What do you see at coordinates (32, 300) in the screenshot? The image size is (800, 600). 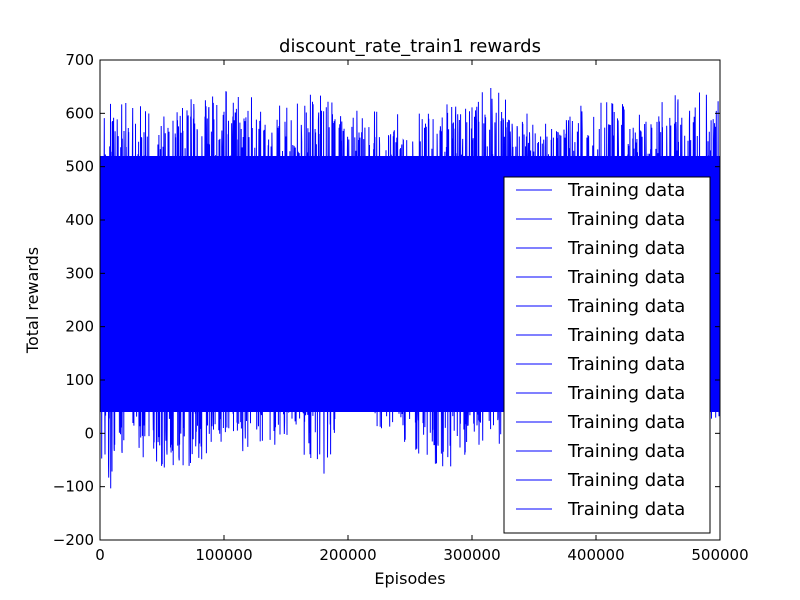 I see `y-axis-label: Total rewards` at bounding box center [32, 300].